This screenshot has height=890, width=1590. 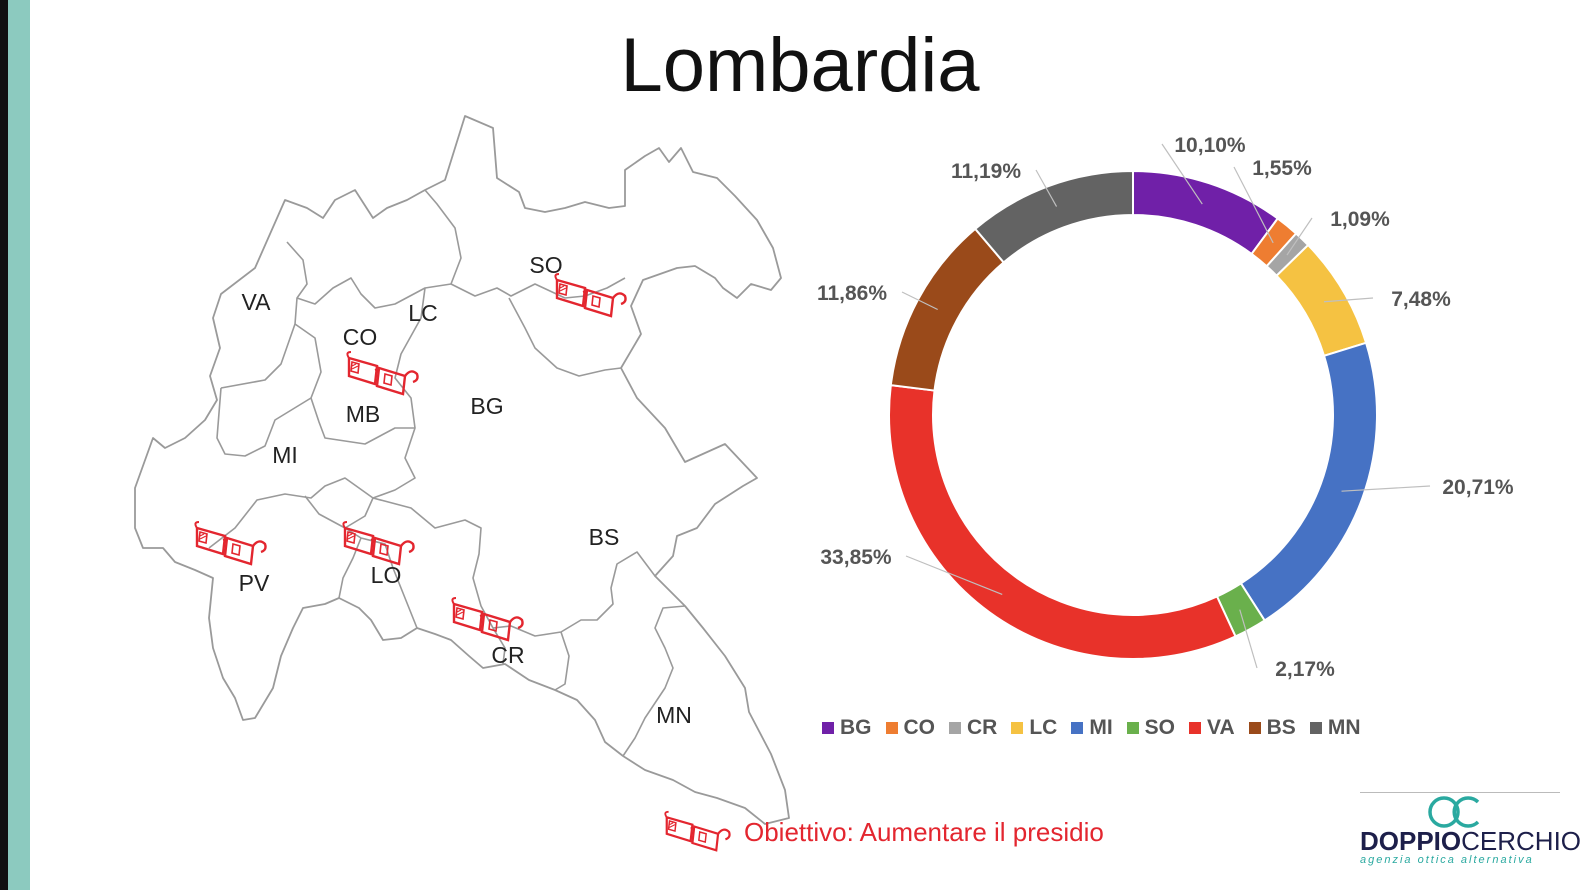 I want to click on legend-item-va: VA, so click(x=1212, y=728).